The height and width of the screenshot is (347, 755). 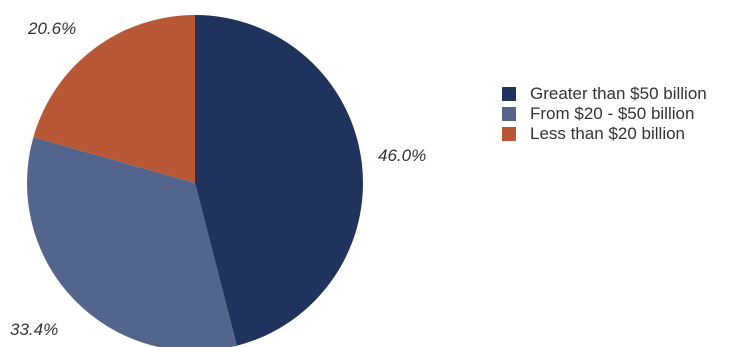 I want to click on slice-label-1: 33.4%, so click(x=34, y=329).